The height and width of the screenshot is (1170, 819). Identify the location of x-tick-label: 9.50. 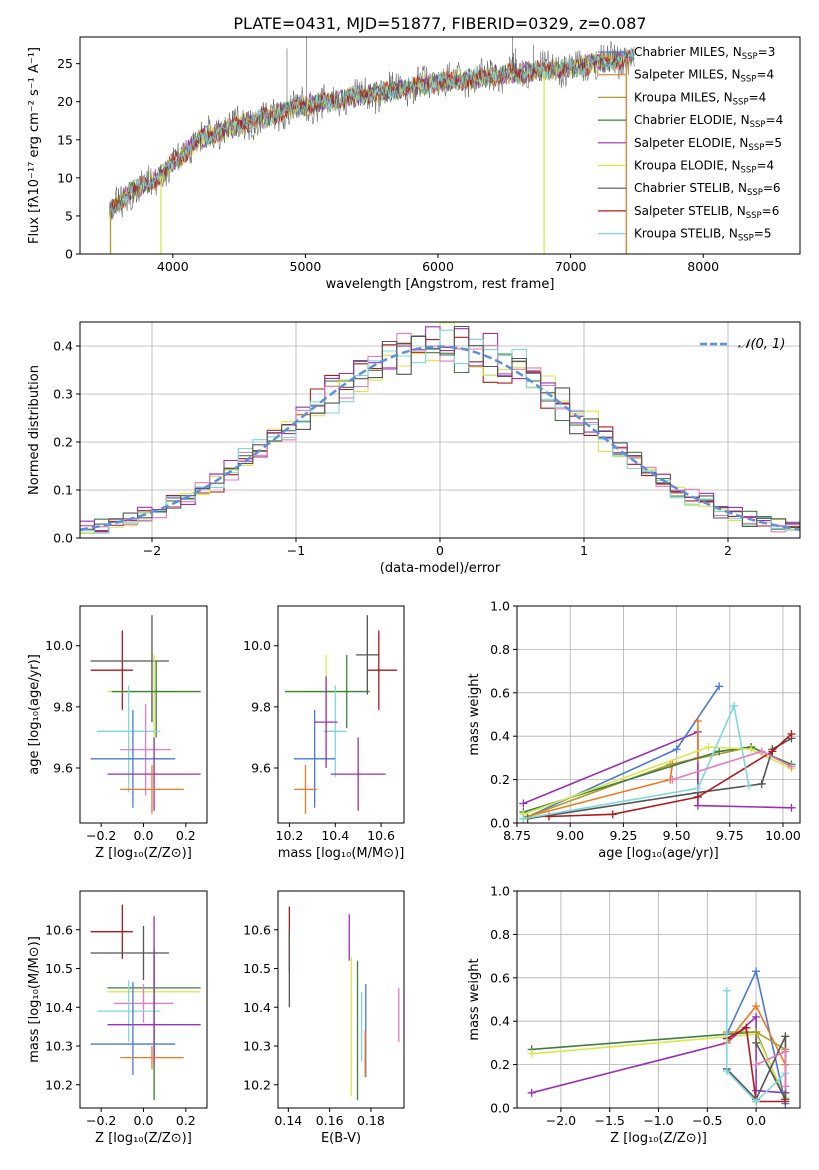
(677, 835).